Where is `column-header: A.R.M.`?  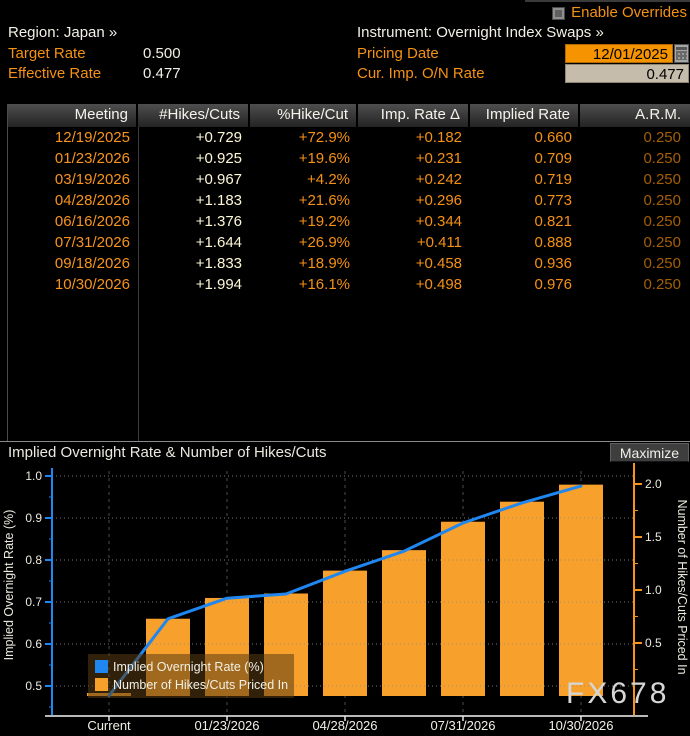
column-header: A.R.M. is located at coordinates (635, 115).